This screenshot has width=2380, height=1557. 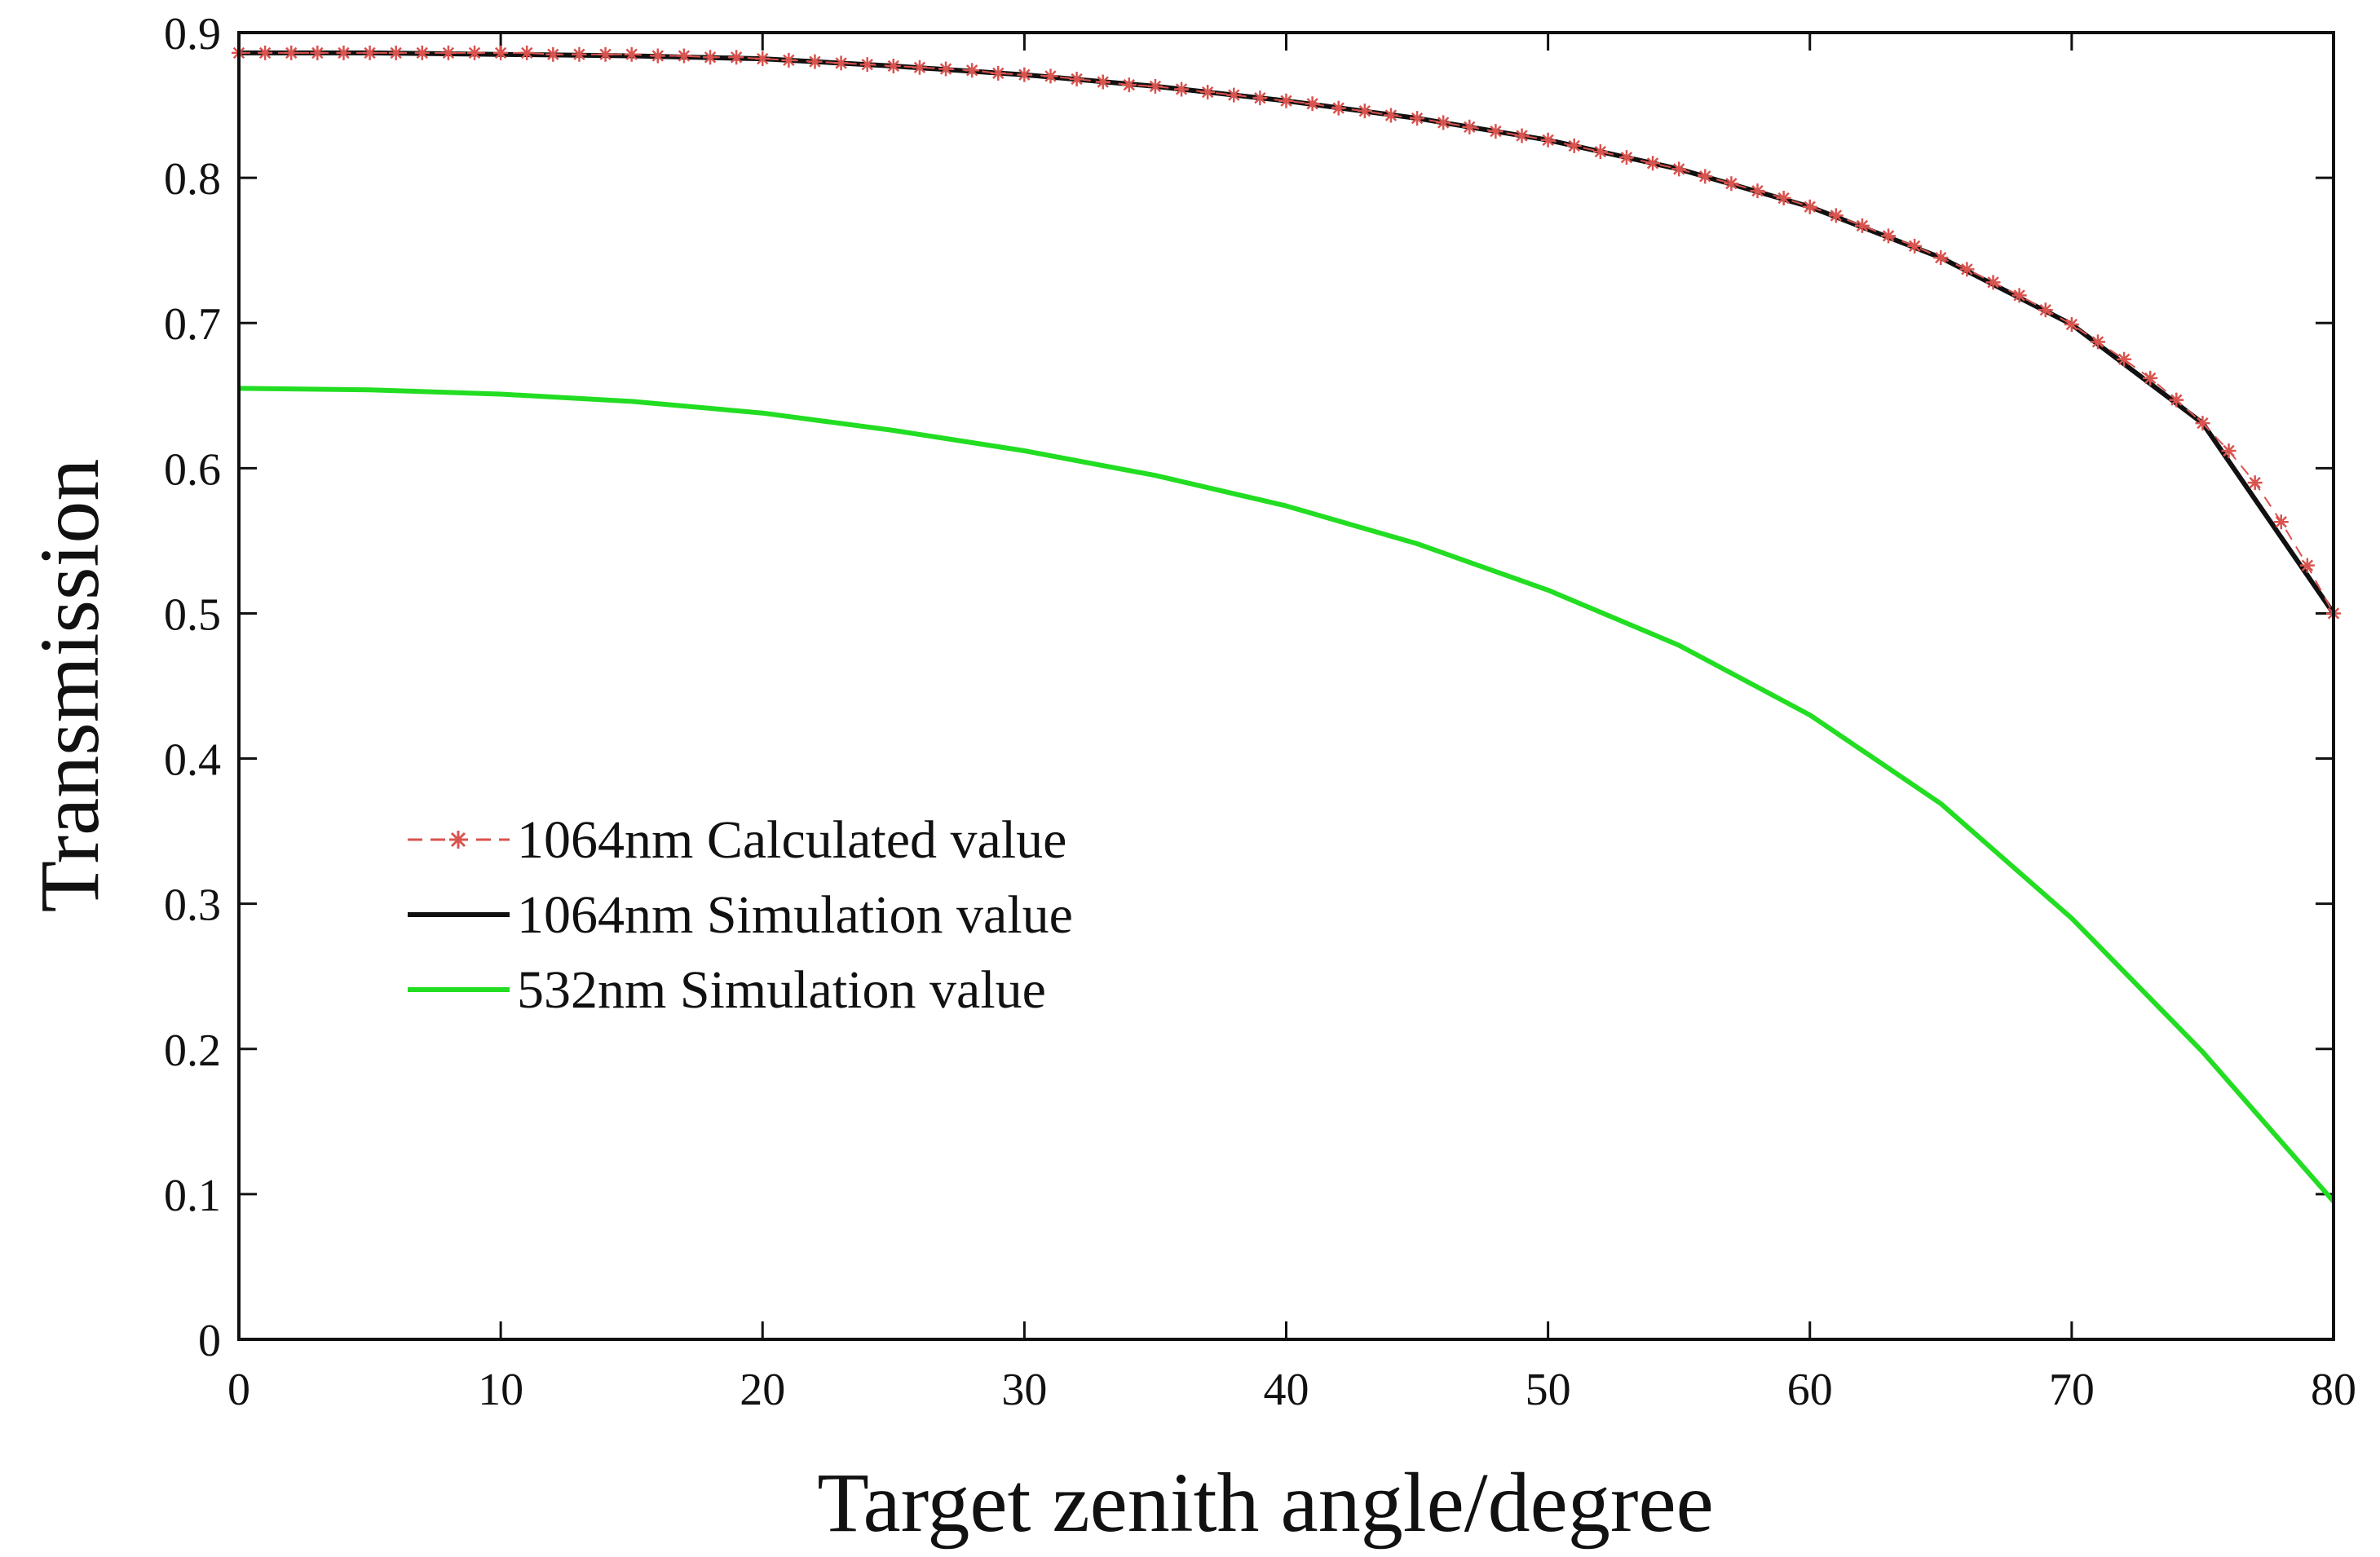 What do you see at coordinates (193, 324) in the screenshot?
I see `y-tick-label: 0.7` at bounding box center [193, 324].